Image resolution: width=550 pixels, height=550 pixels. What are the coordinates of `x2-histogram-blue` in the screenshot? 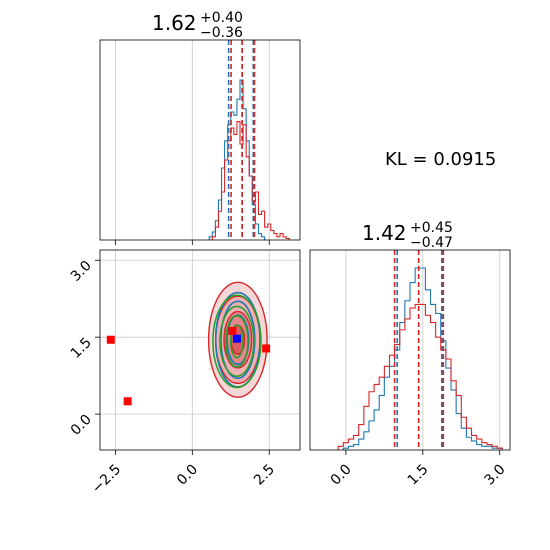 It's located at (422, 358).